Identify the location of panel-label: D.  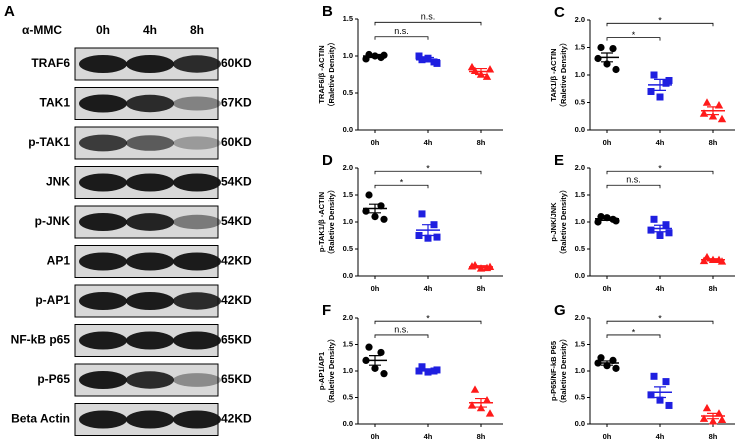
(327, 160).